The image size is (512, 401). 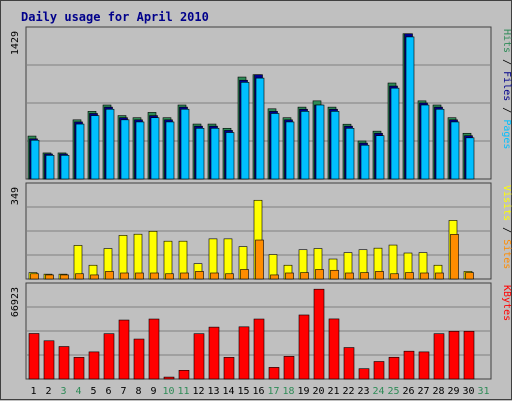 What do you see at coordinates (168, 391) in the screenshot?
I see `day-label-10: 10` at bounding box center [168, 391].